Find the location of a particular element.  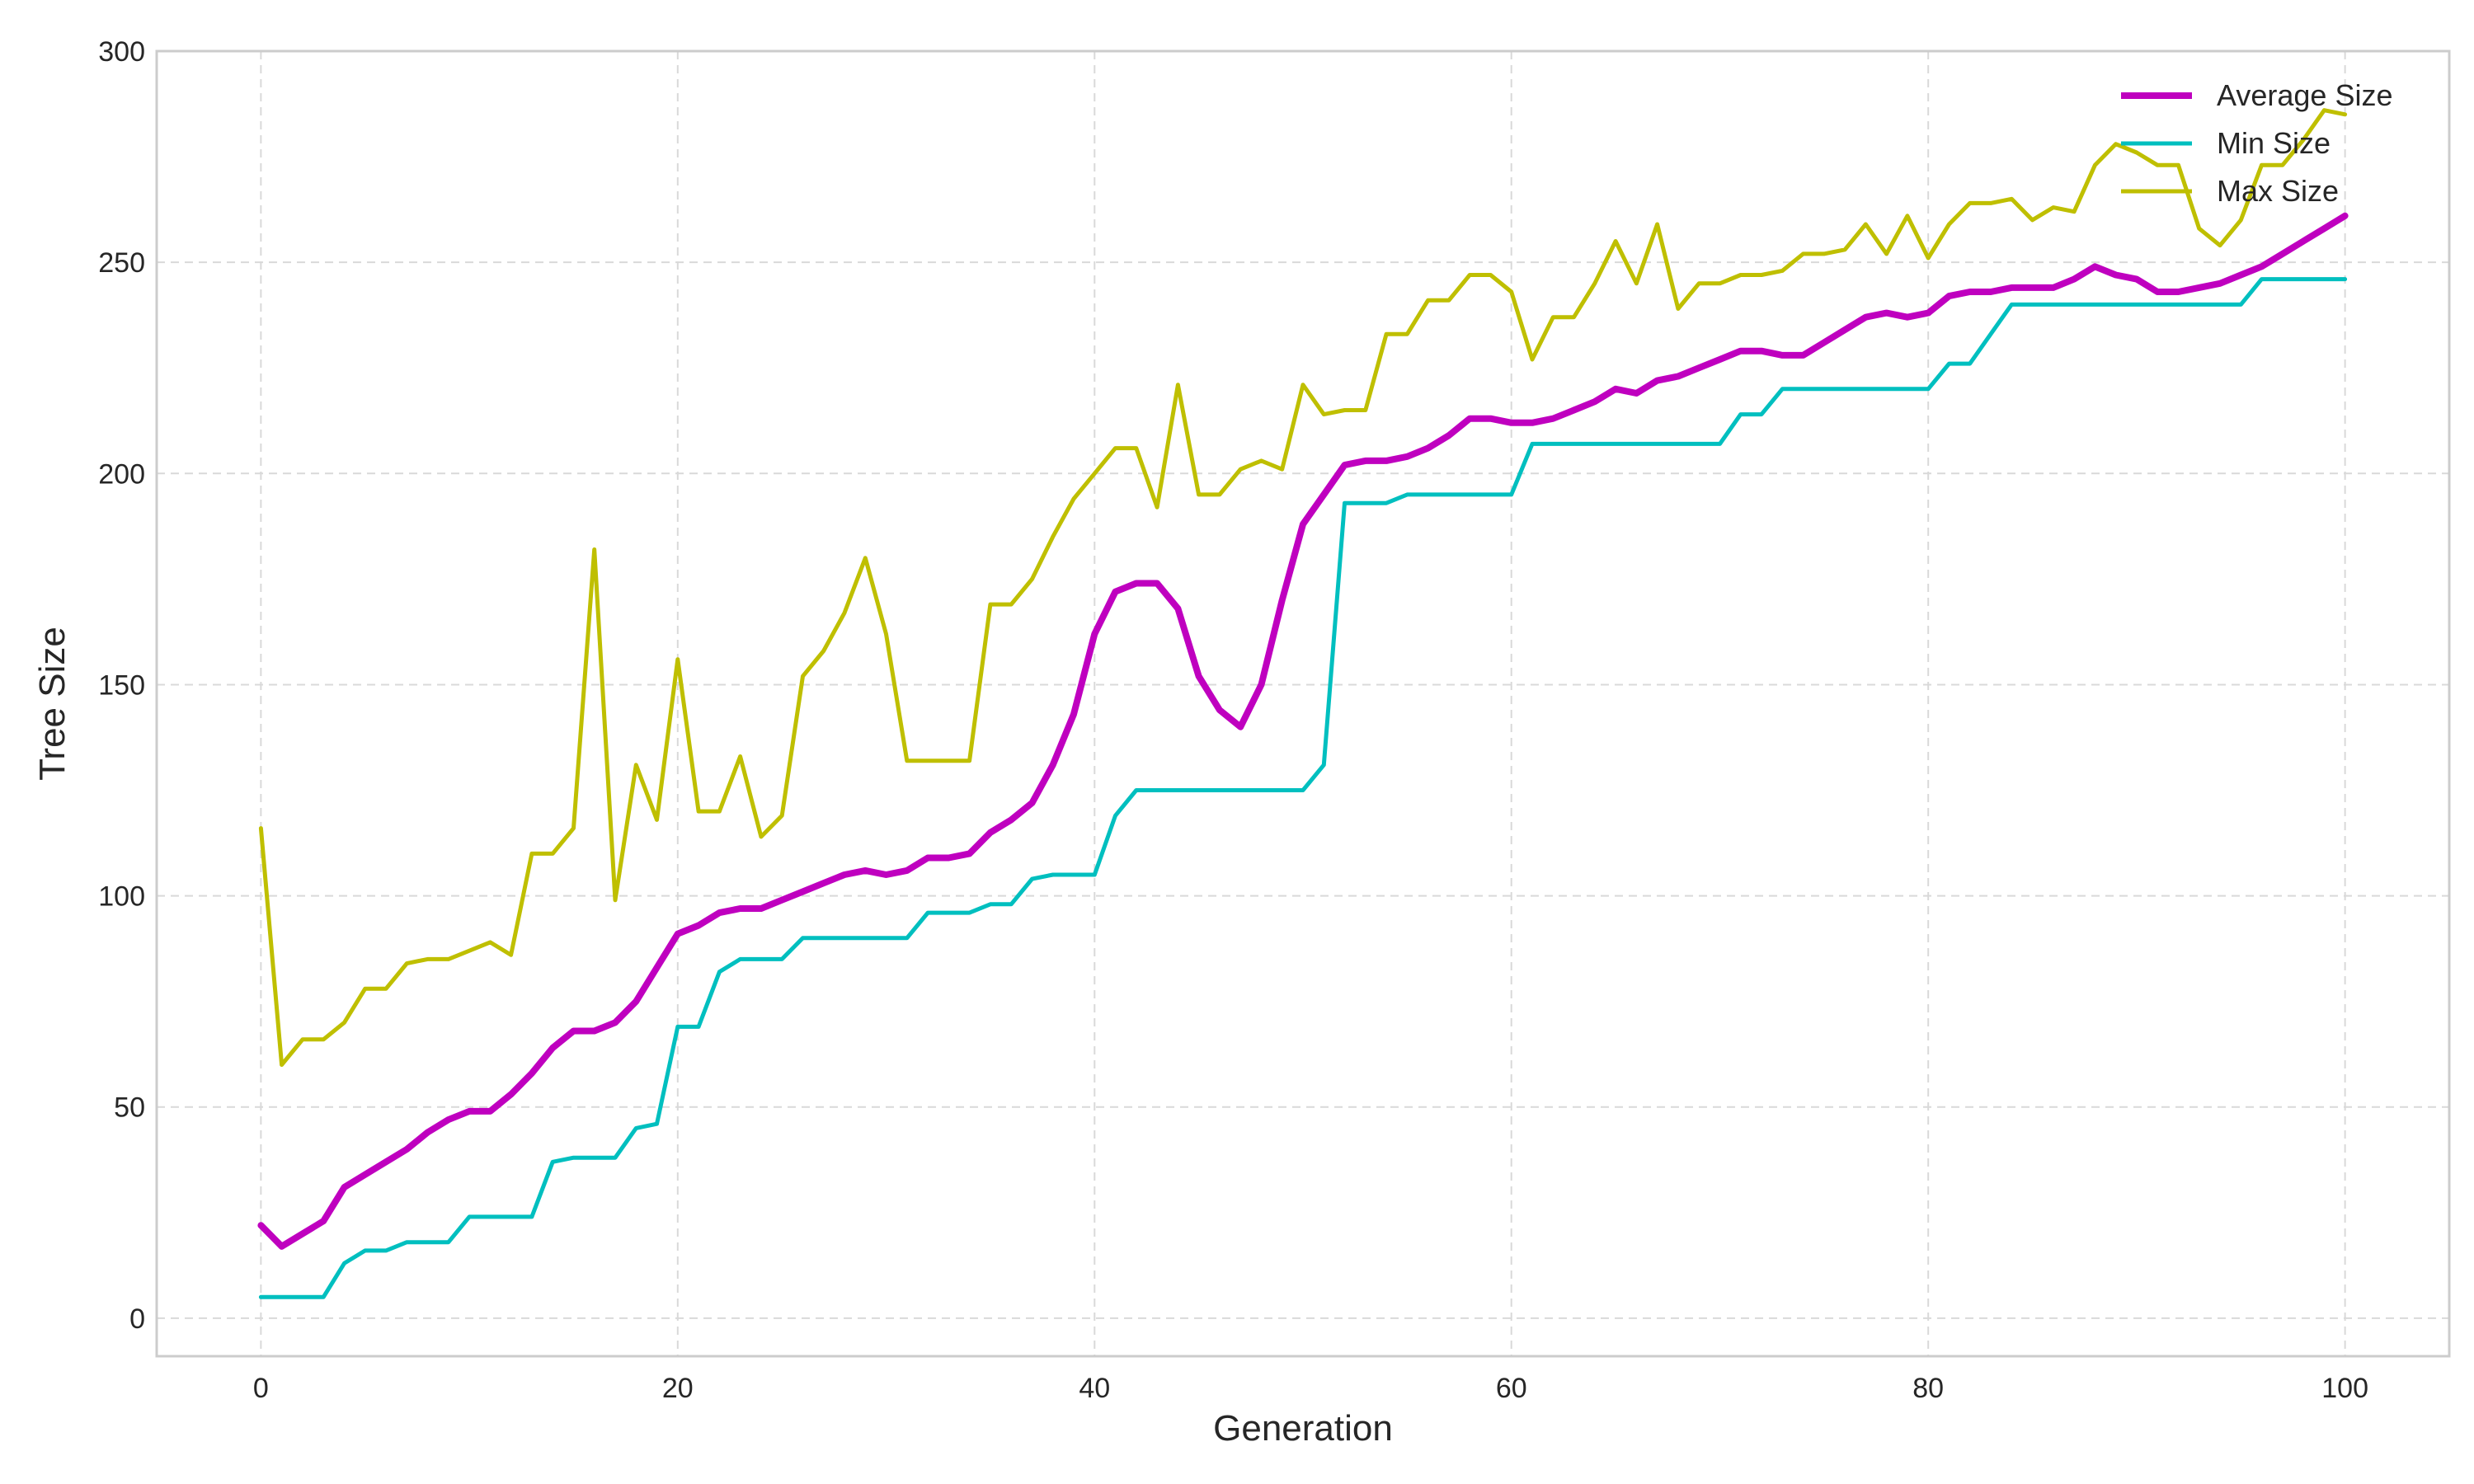

x-tick-label: 20 is located at coordinates (678, 1388).